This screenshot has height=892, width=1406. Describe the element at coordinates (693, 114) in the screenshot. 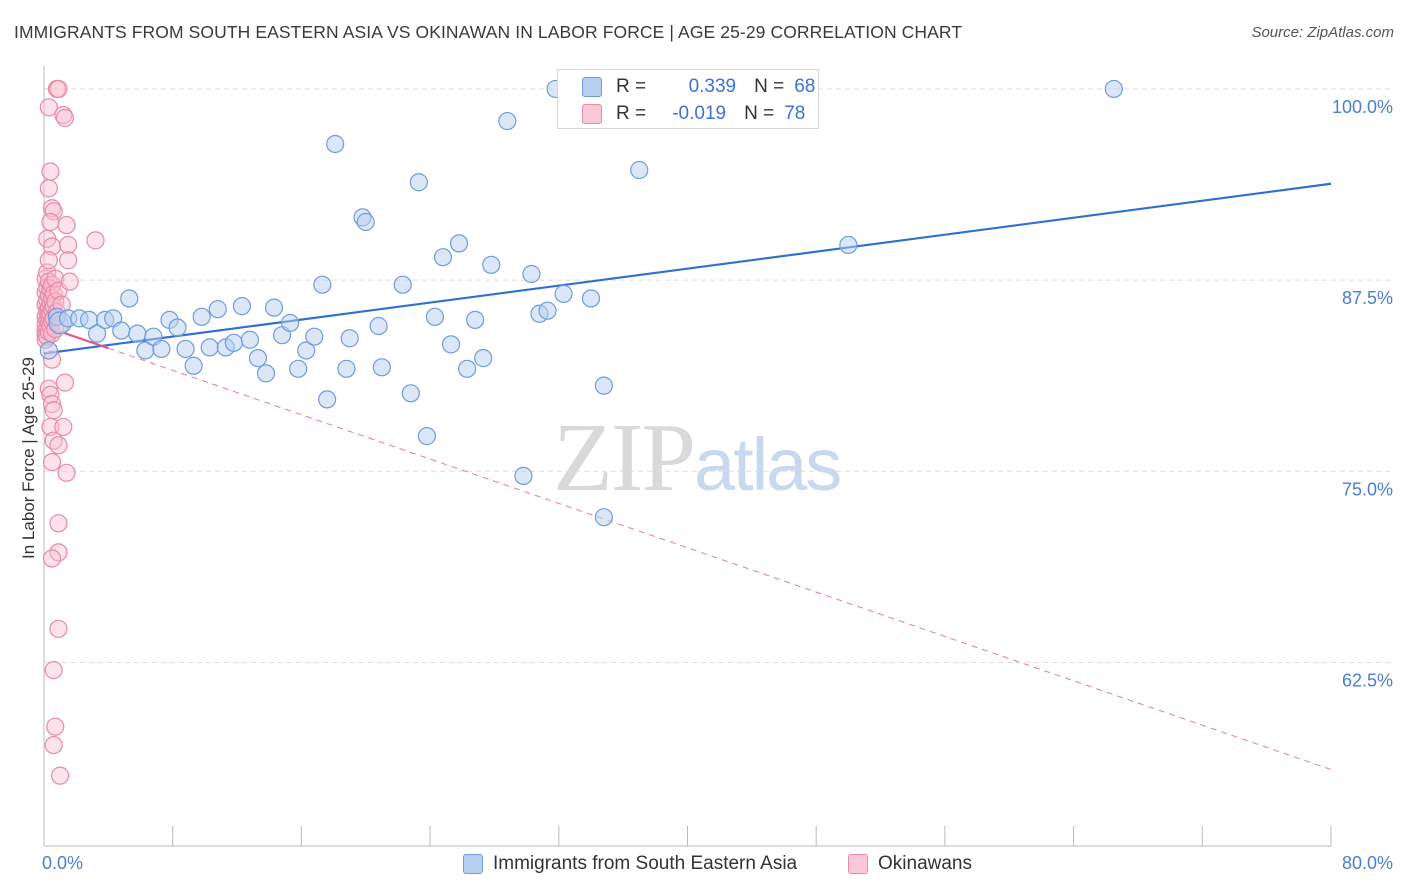

I see `legend-row-okinawans: R = -0.019 N = 78` at that location.